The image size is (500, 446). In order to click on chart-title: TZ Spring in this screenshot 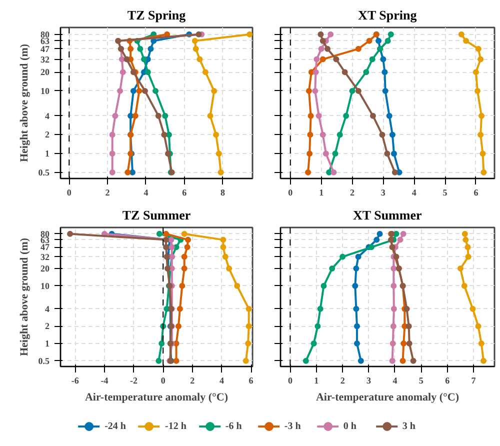, I will do `click(156, 15)`.